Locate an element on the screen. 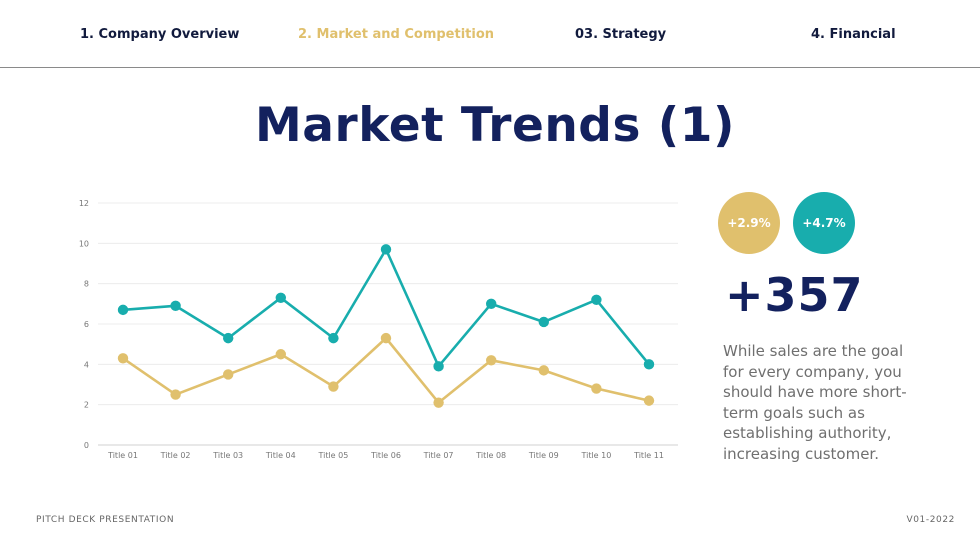 The height and width of the screenshot is (551, 980). x-tick-label: Title 08 is located at coordinates (490, 455).